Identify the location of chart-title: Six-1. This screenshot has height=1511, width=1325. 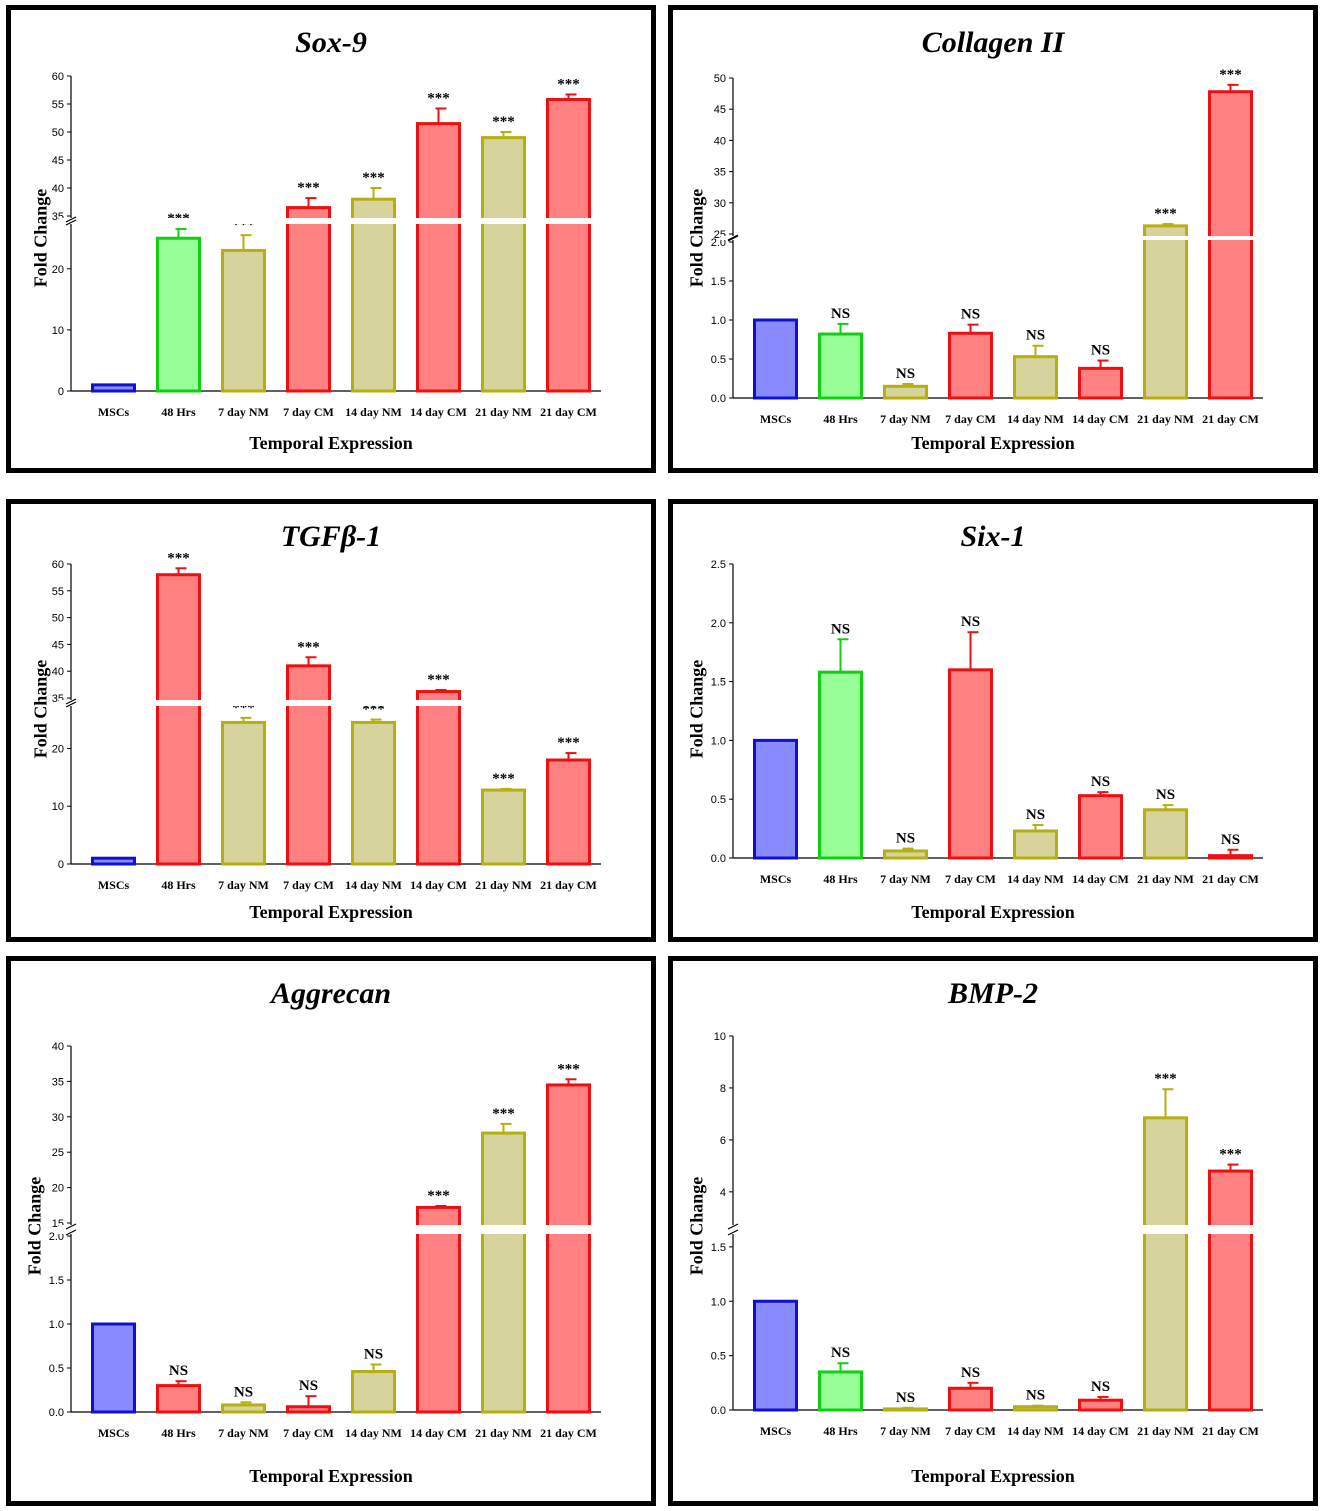
(993, 536).